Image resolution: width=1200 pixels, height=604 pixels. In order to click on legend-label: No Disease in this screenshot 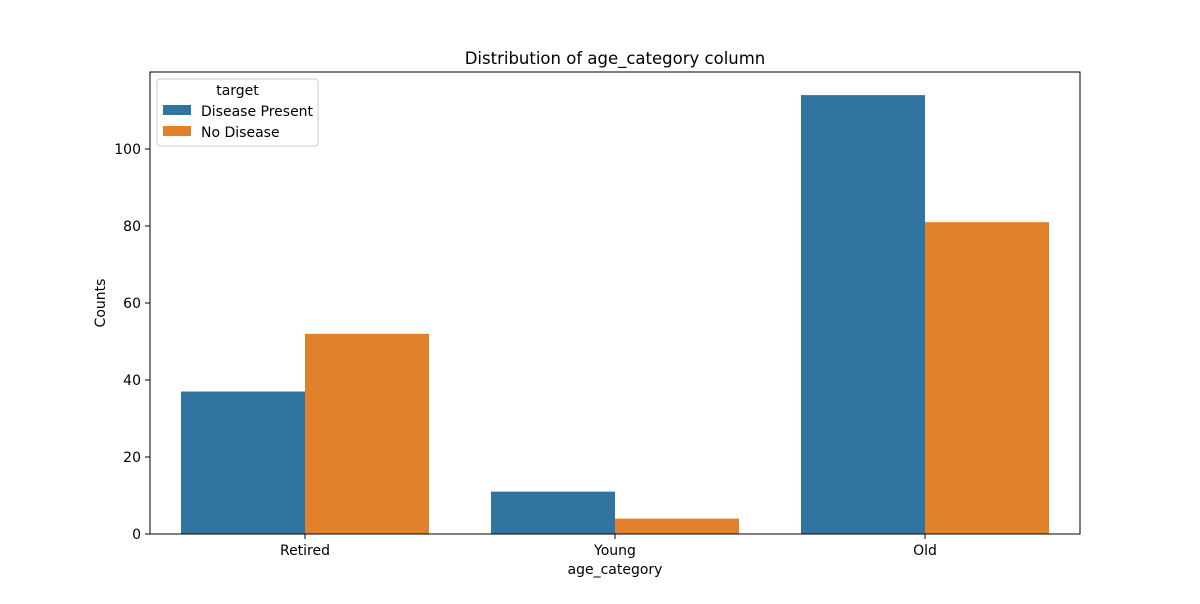, I will do `click(240, 133)`.